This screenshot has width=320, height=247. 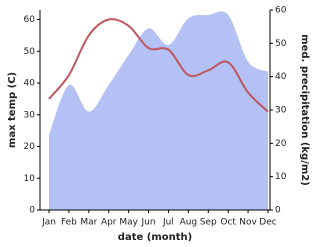 I want to click on y-tick-label: 40, so click(x=30, y=84).